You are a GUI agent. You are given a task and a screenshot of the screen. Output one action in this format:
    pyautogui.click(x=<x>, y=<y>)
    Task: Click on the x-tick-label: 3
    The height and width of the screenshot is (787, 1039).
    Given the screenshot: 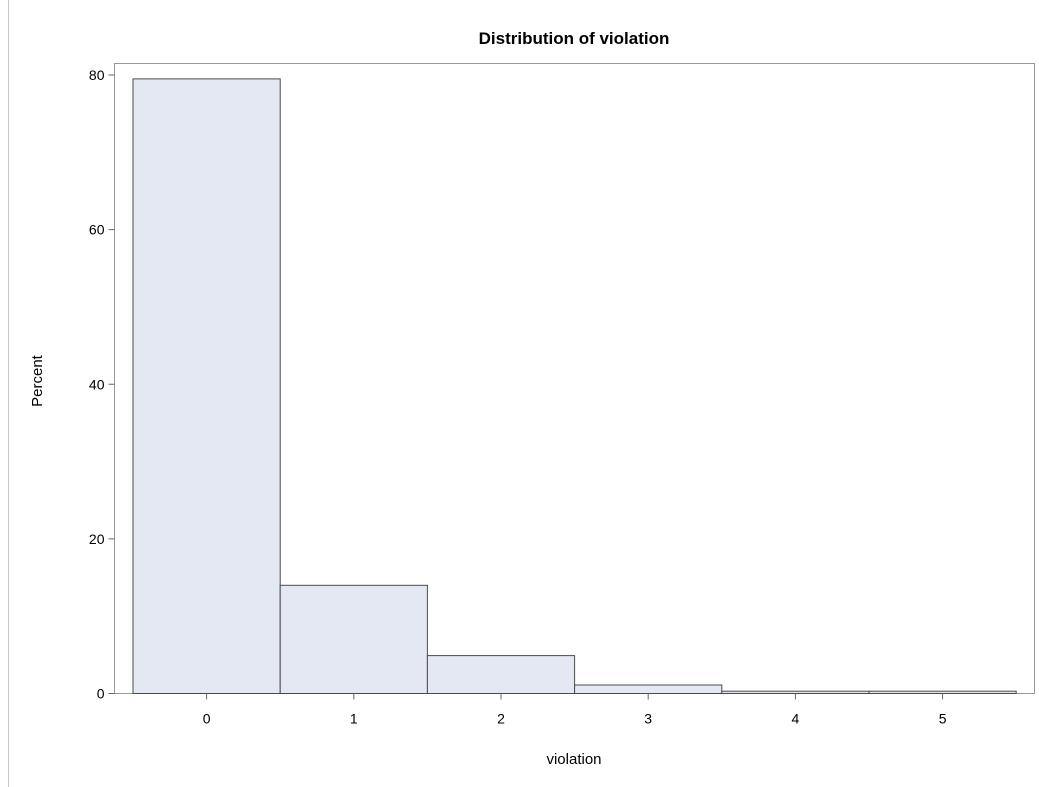 What is the action you would take?
    pyautogui.click(x=648, y=719)
    